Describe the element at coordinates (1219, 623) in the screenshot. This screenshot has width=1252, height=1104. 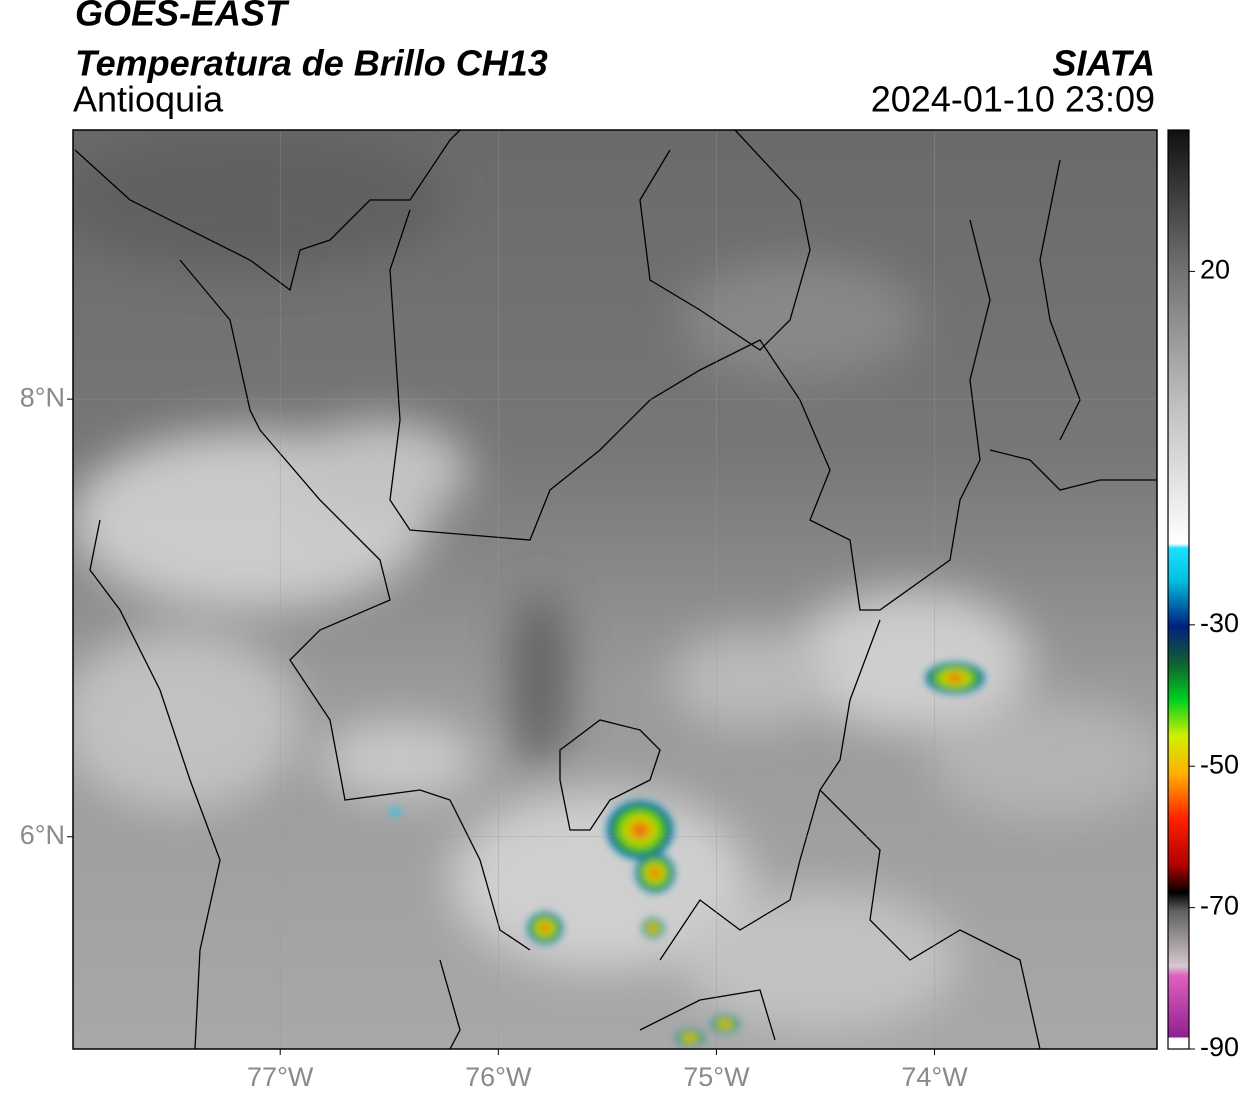
I see `colorbar-tick-label: -30` at that location.